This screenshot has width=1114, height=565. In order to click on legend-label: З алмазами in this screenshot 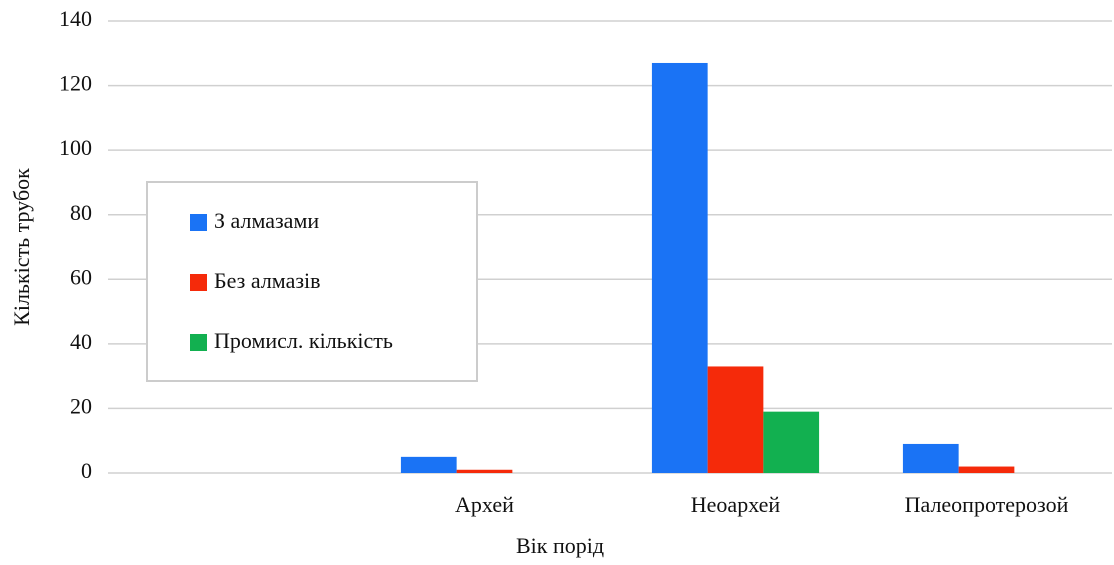, I will do `click(266, 220)`.